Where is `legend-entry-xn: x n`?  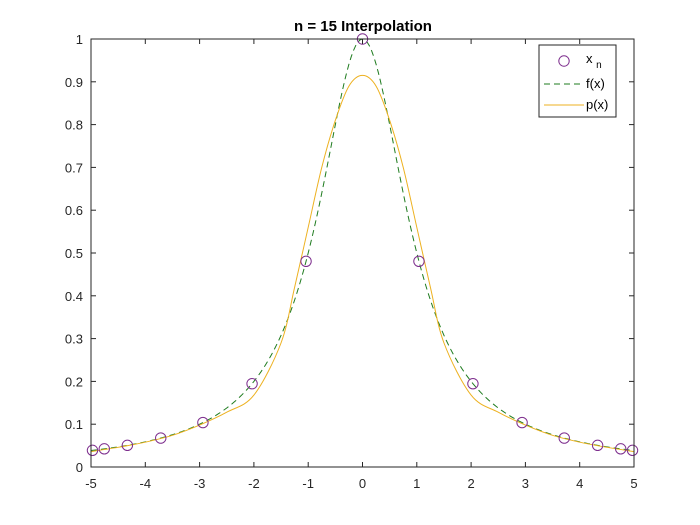 legend-entry-xn: x n is located at coordinates (580, 61).